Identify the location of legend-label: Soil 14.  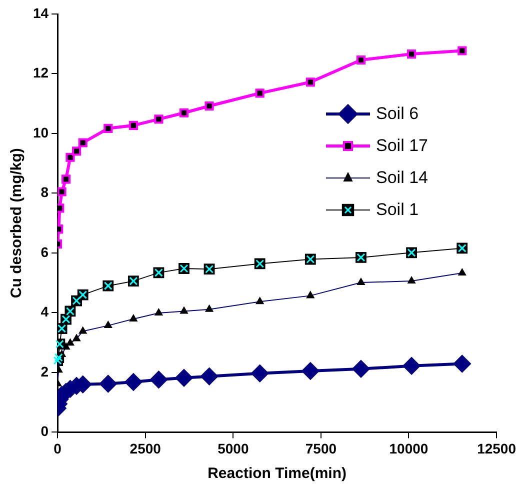
(402, 178).